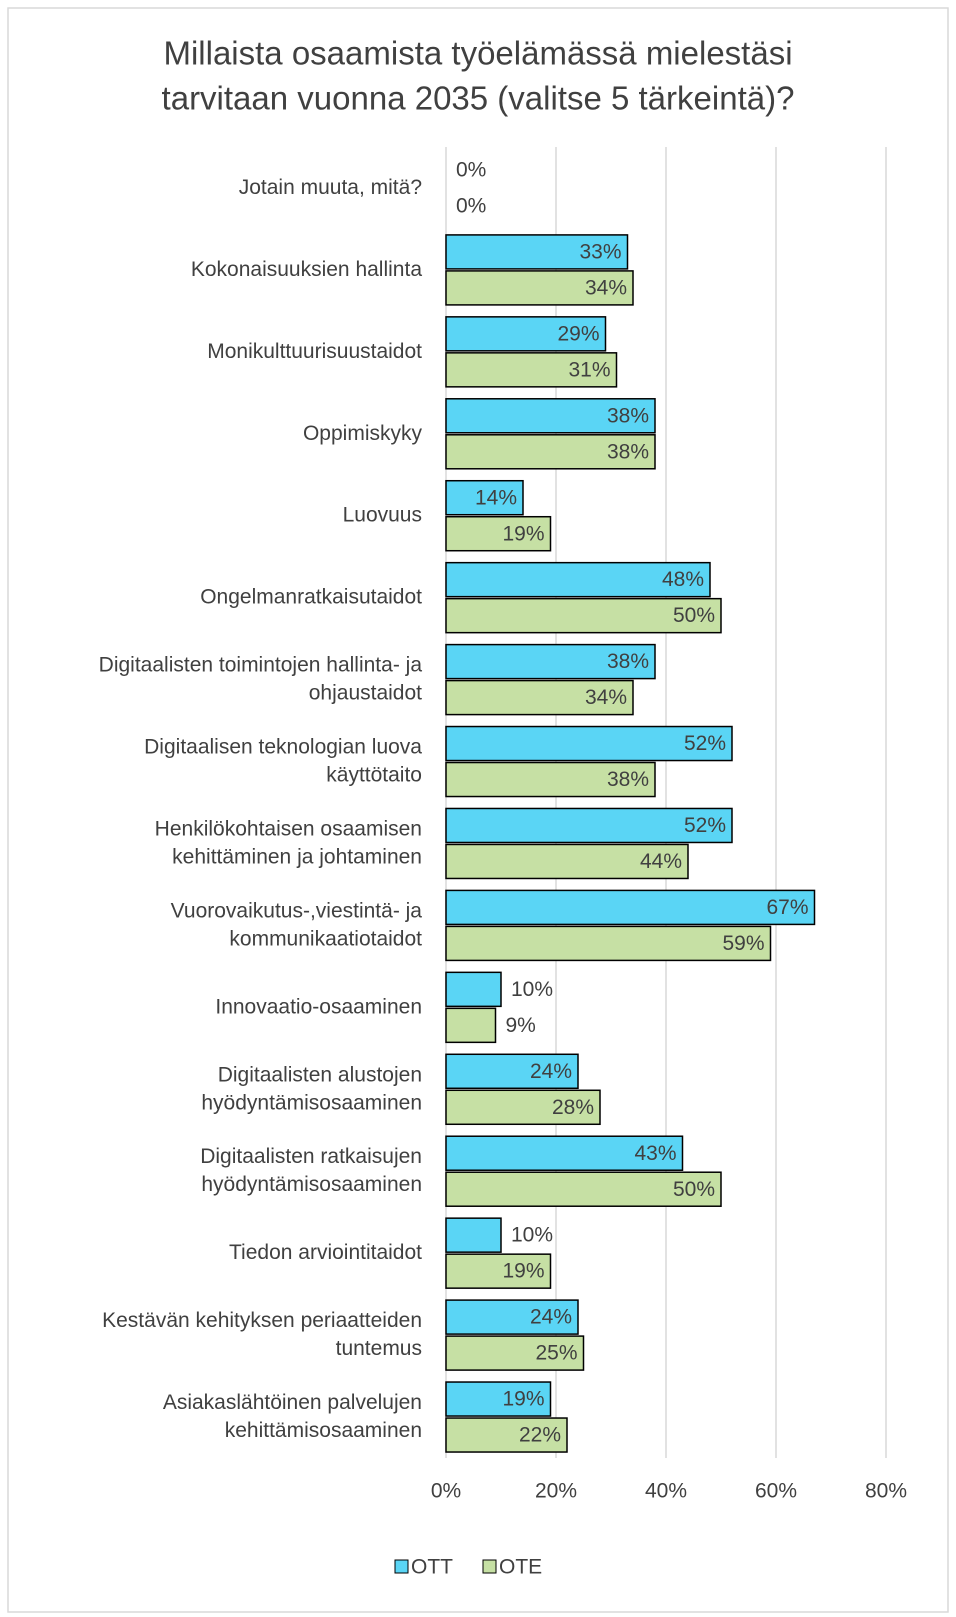 The image size is (956, 1617). What do you see at coordinates (325, 1252) in the screenshot?
I see `y-tick-label: Tiedon arviointitaidot` at bounding box center [325, 1252].